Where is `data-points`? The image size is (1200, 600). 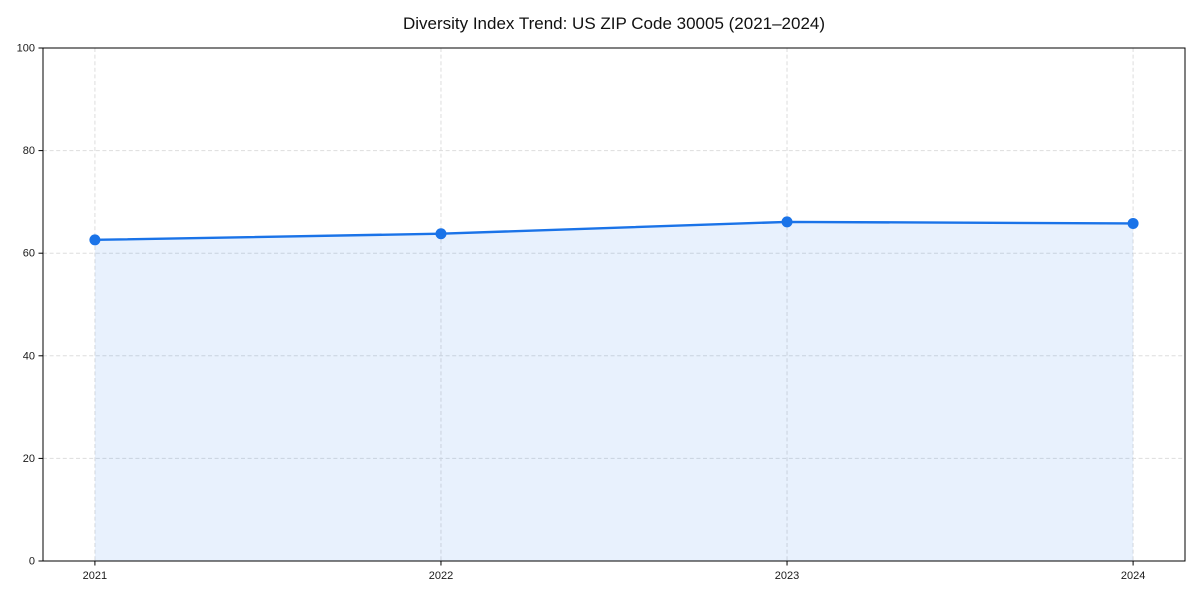 data-points is located at coordinates (614, 231).